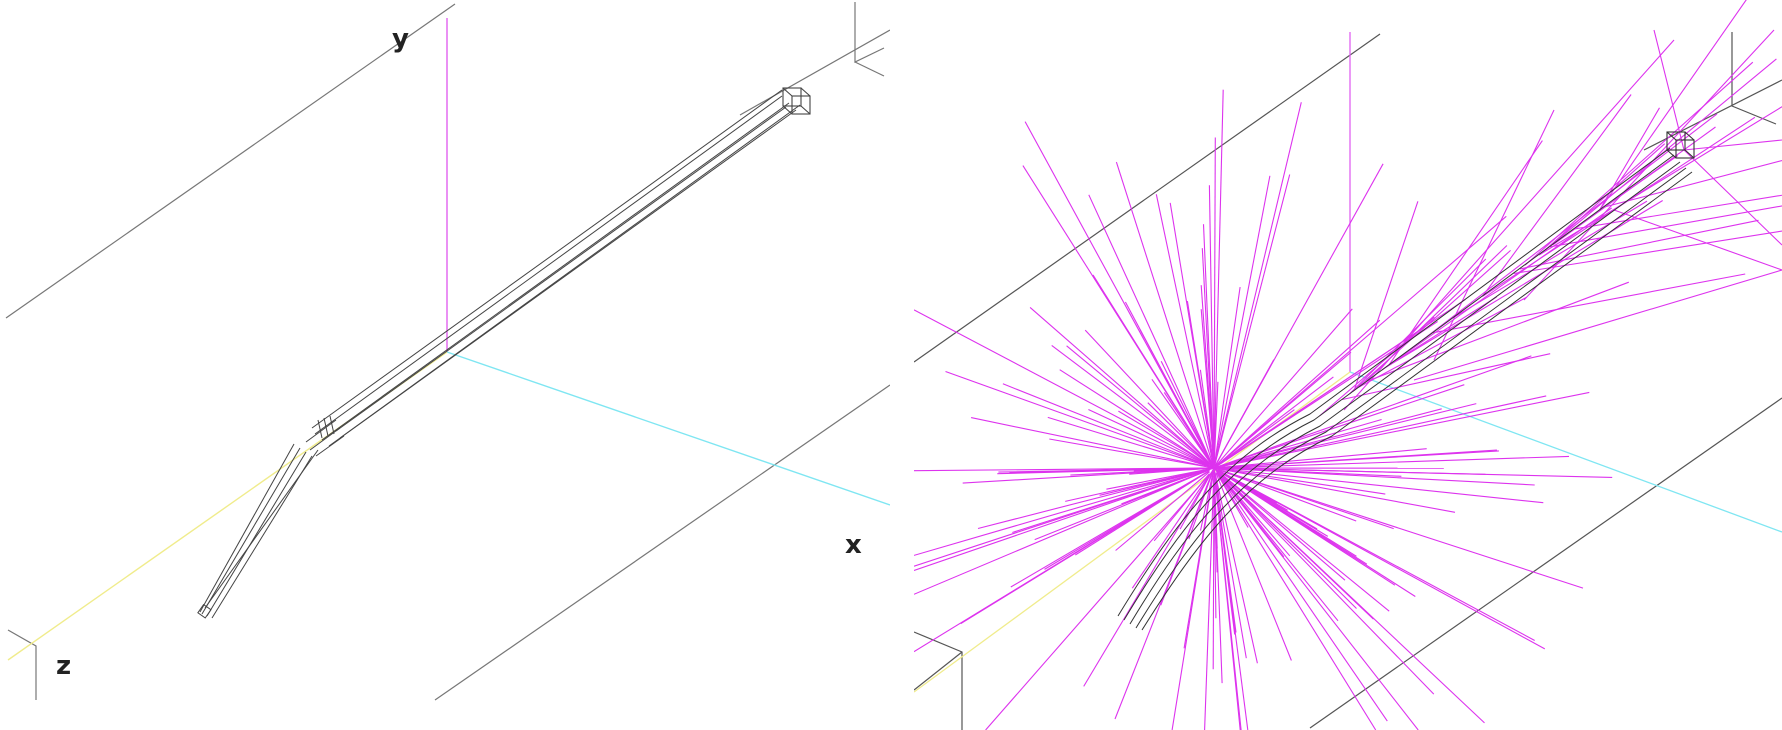  What do you see at coordinates (400, 39) in the screenshot?
I see `y-axis-label: y` at bounding box center [400, 39].